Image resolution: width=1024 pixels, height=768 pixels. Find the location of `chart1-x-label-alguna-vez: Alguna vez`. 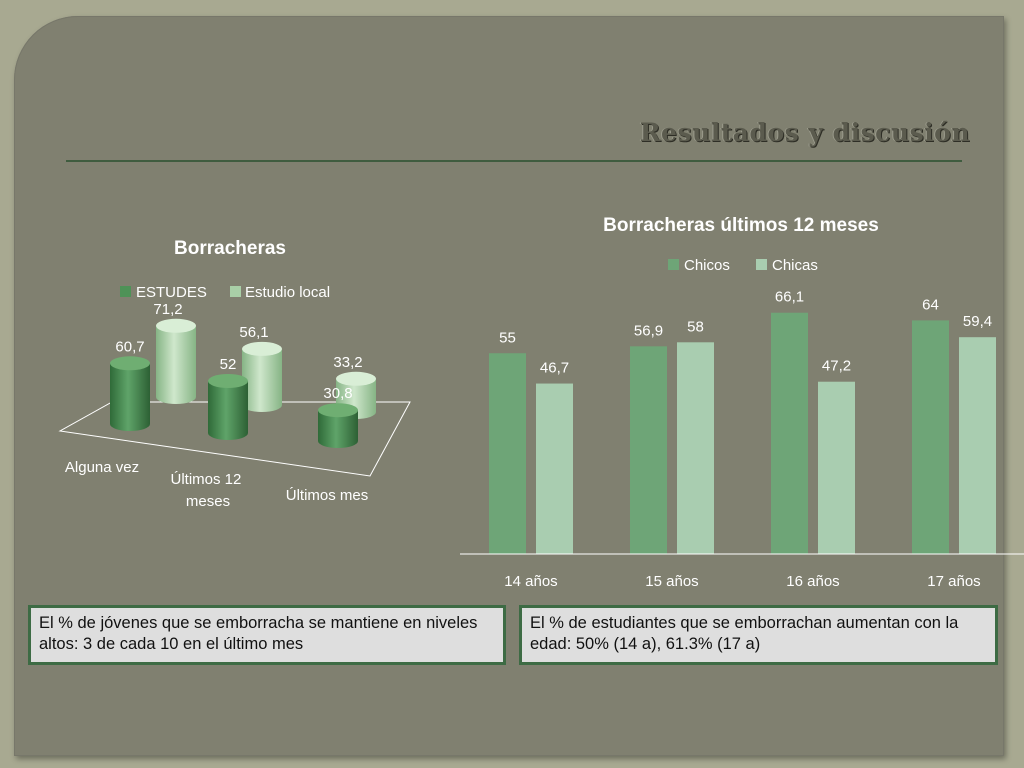

chart1-x-label-alguna-vez: Alguna vez is located at coordinates (102, 467).